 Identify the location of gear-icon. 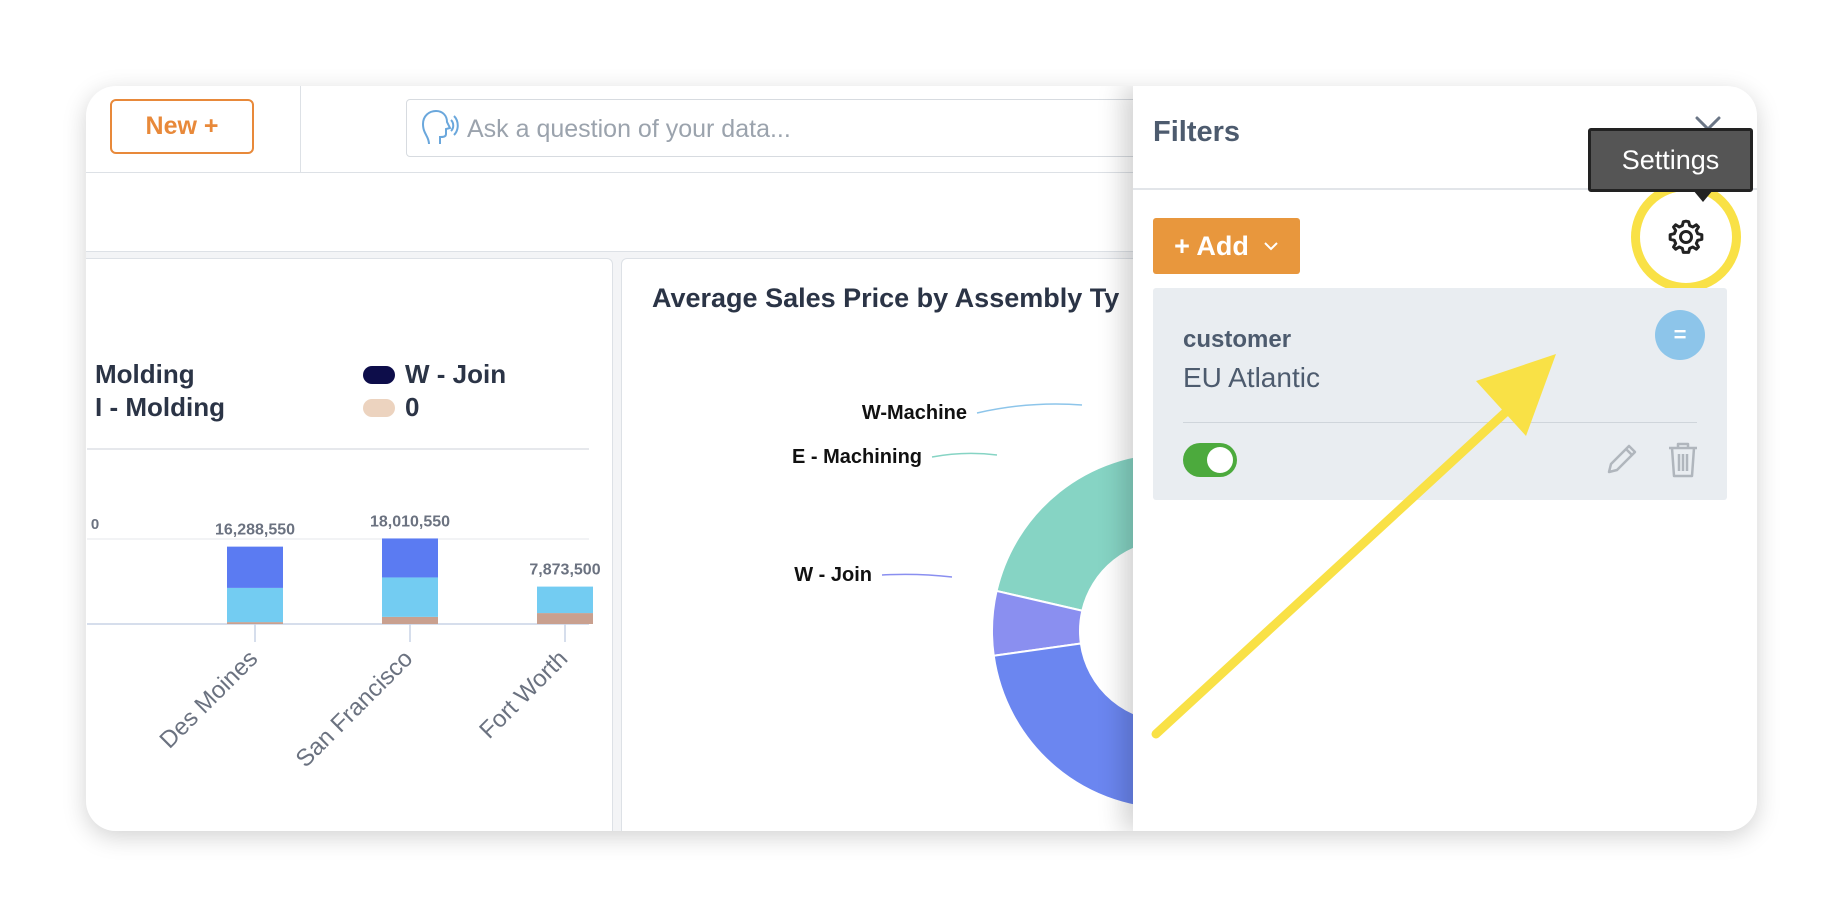
(1686, 236).